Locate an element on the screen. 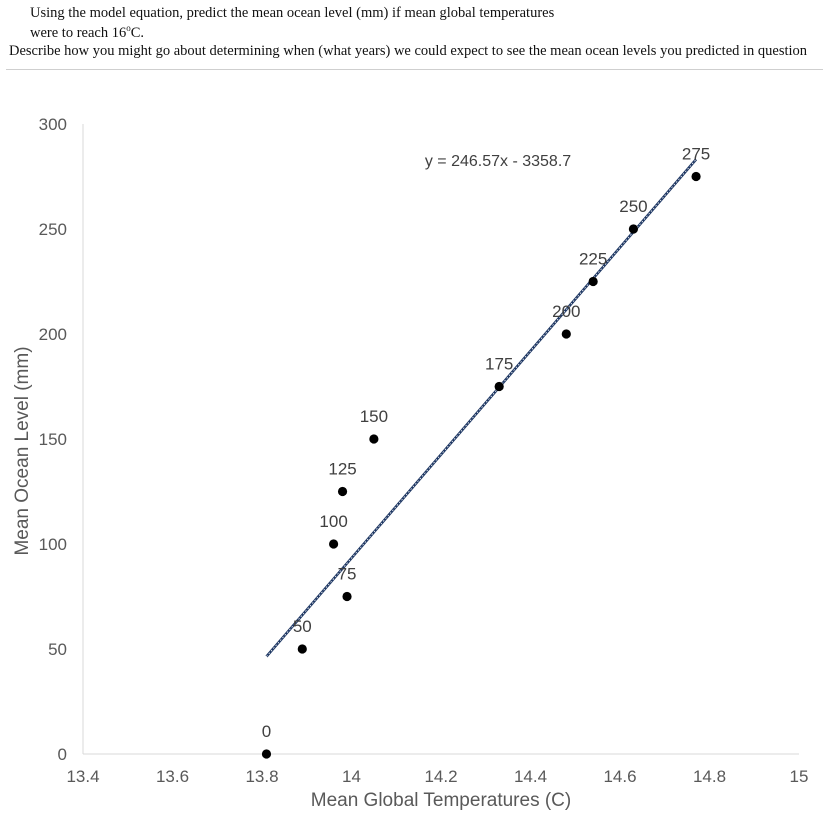  y-tick-labels: 0 50 100 150 200 250 300 is located at coordinates (53, 439).